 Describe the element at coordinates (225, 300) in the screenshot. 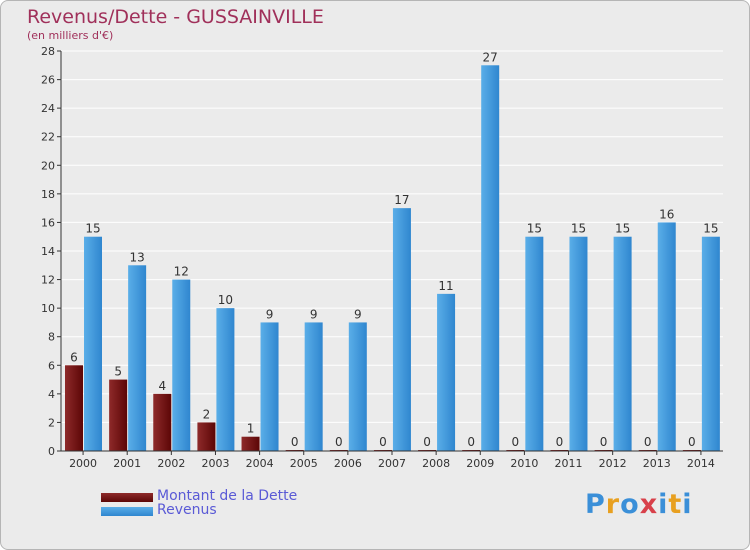

I see `data-label-revenus-2003: 10` at that location.